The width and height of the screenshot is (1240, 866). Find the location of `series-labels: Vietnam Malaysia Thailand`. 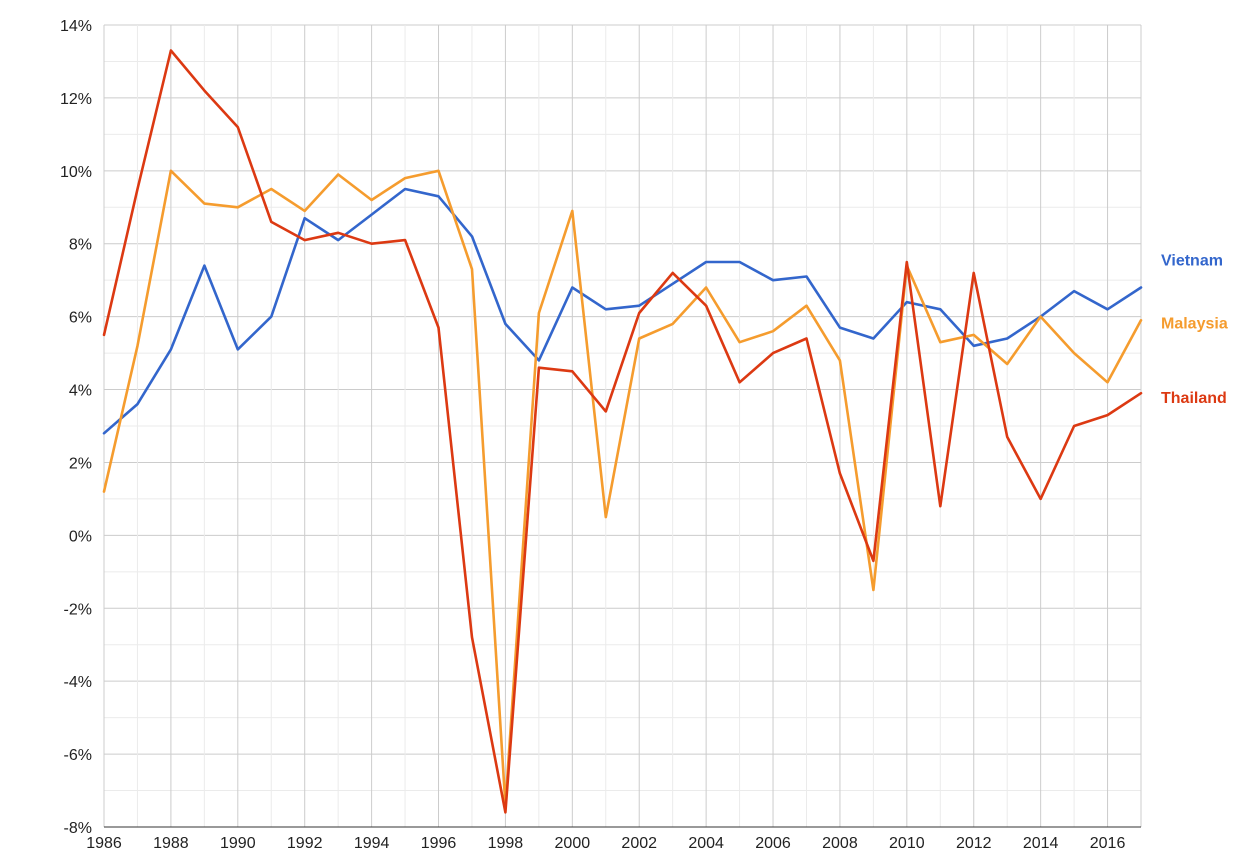

series-labels: Vietnam Malaysia Thailand is located at coordinates (1194, 329).